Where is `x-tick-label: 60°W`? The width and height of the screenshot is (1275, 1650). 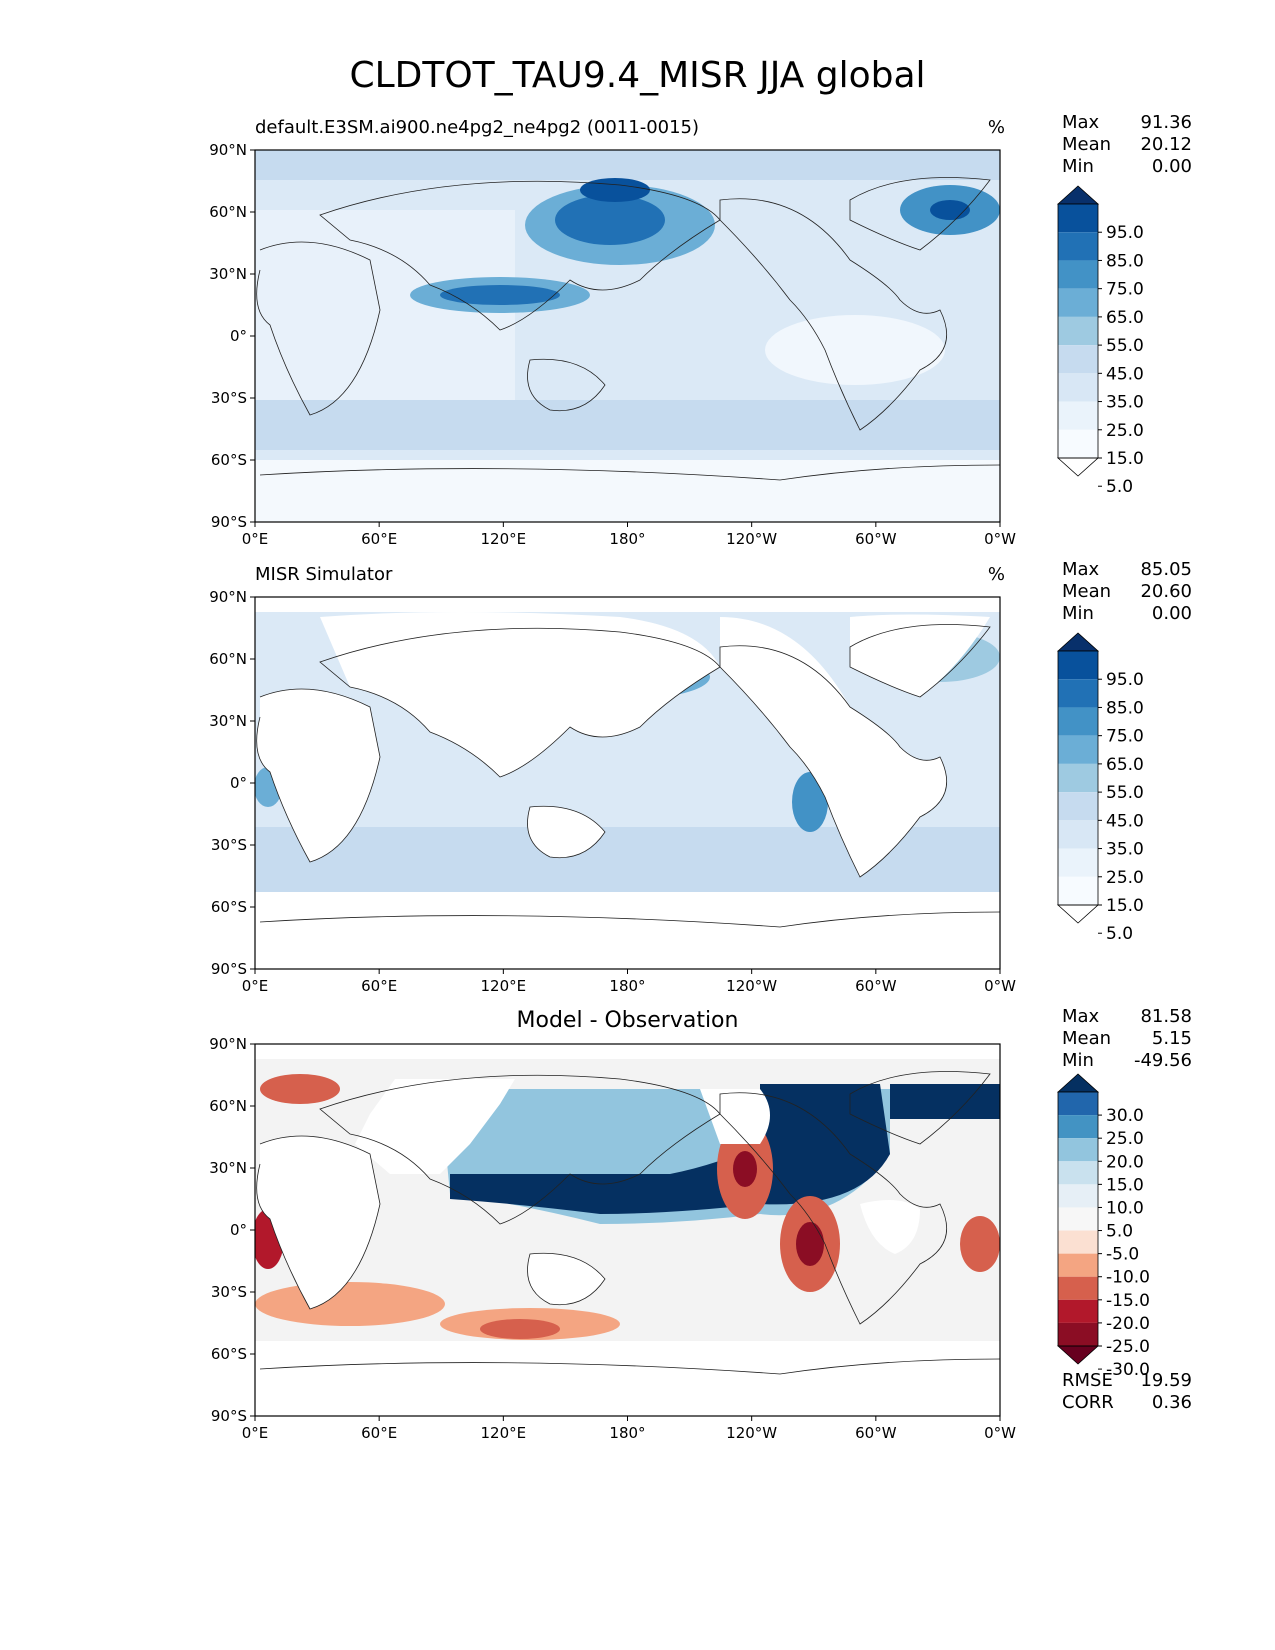 x-tick-label: 60°W is located at coordinates (876, 1433).